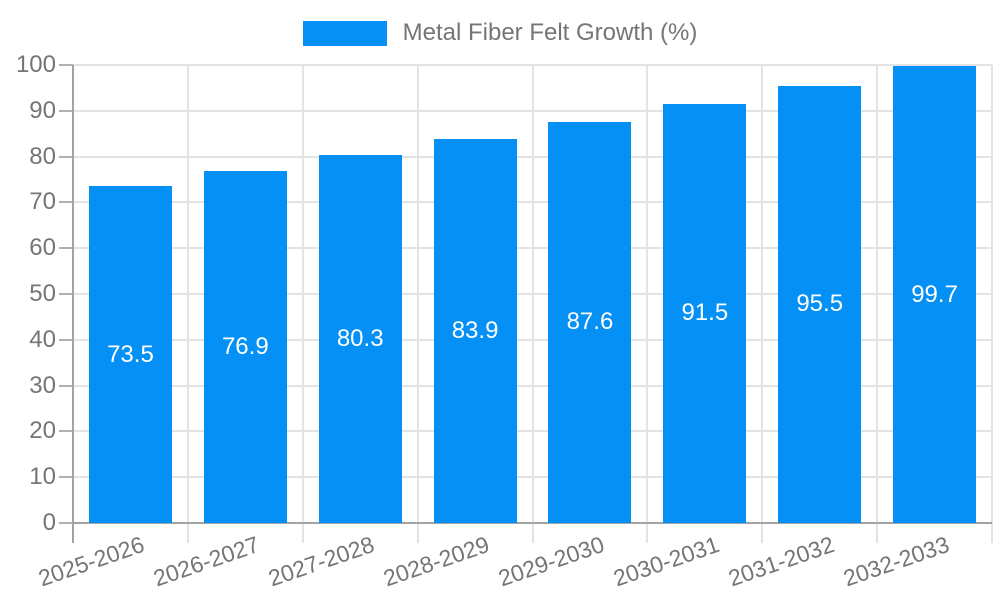 The height and width of the screenshot is (600, 1000). What do you see at coordinates (42, 339) in the screenshot?
I see `y-tick-label: 40` at bounding box center [42, 339].